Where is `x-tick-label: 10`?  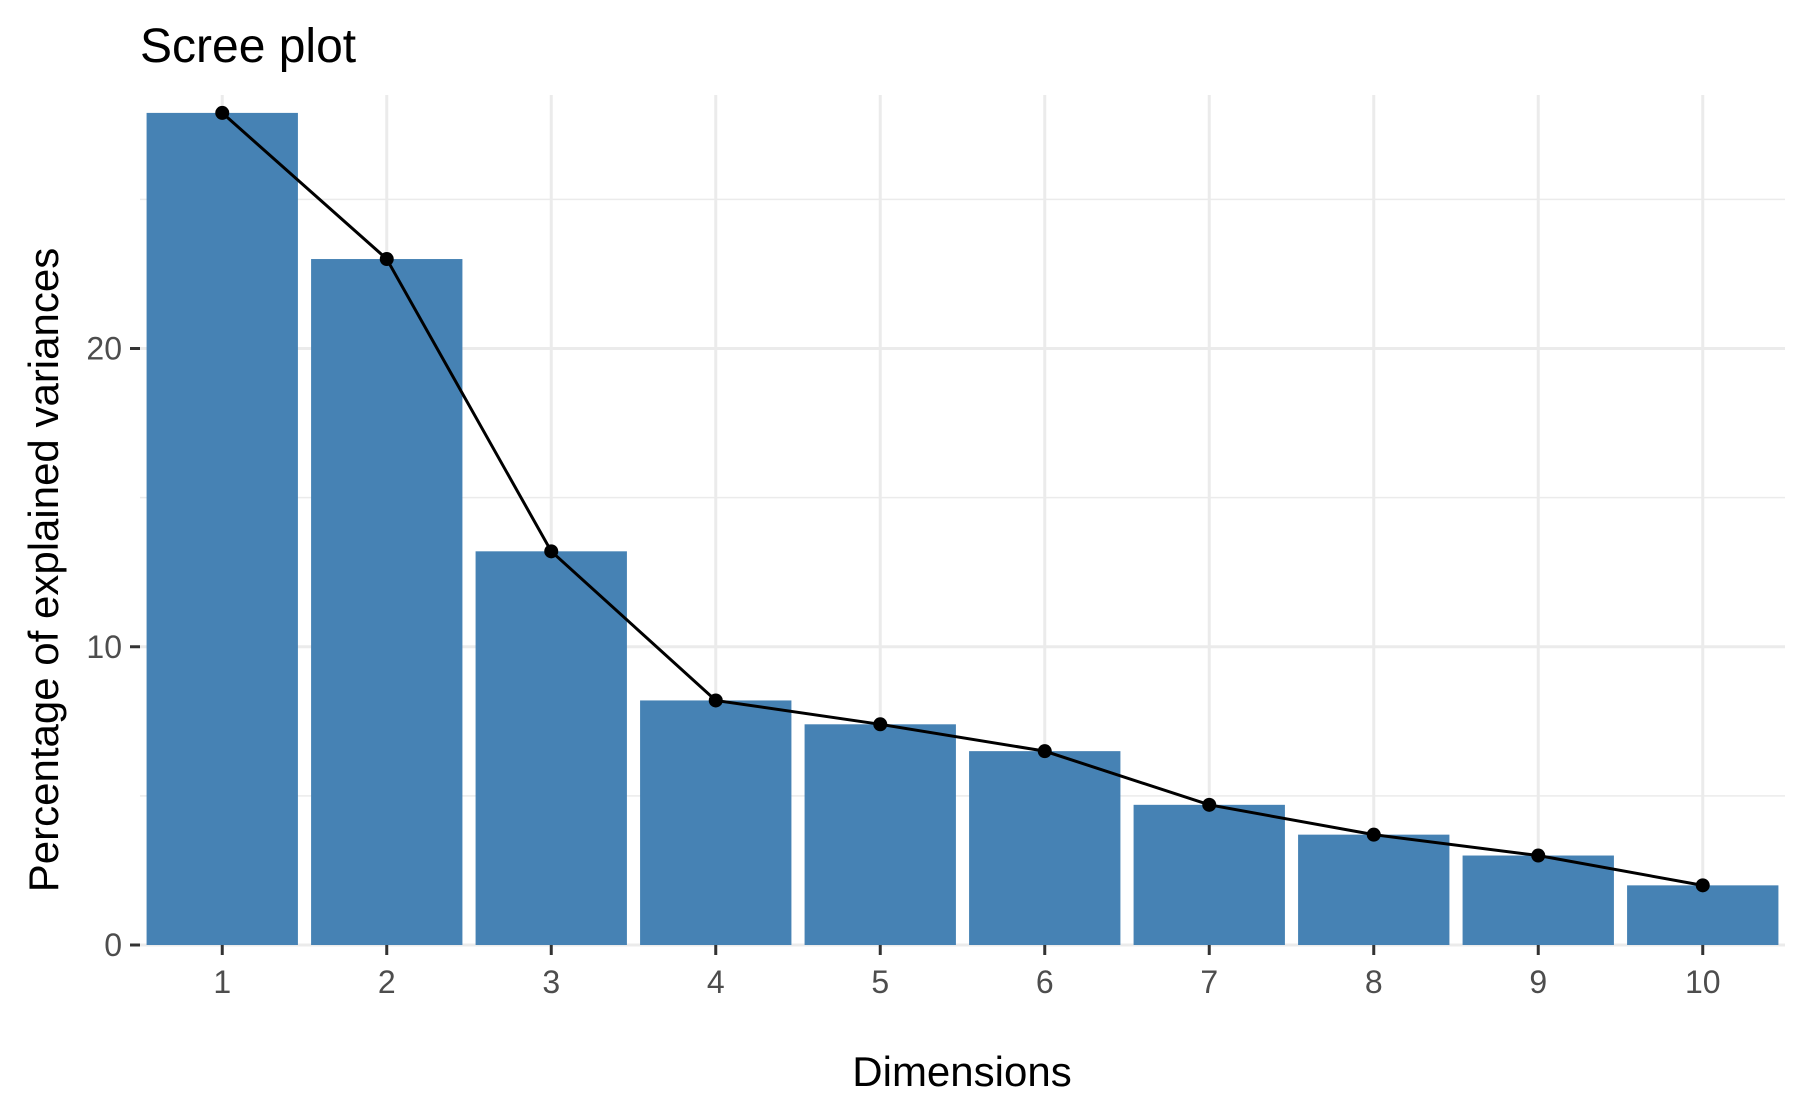 x-tick-label: 10 is located at coordinates (1703, 982).